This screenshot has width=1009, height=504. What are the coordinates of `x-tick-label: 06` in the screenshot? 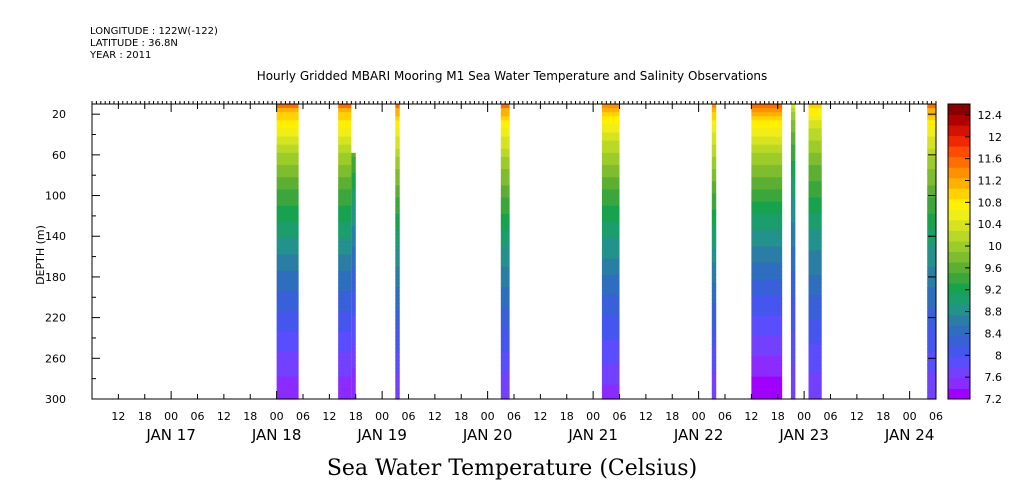 It's located at (409, 416).